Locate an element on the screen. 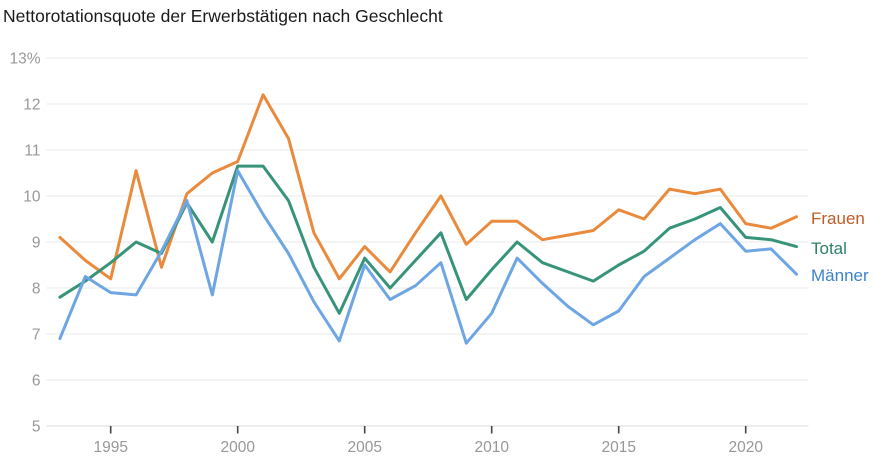  x-axis-label: 2005 is located at coordinates (364, 447).